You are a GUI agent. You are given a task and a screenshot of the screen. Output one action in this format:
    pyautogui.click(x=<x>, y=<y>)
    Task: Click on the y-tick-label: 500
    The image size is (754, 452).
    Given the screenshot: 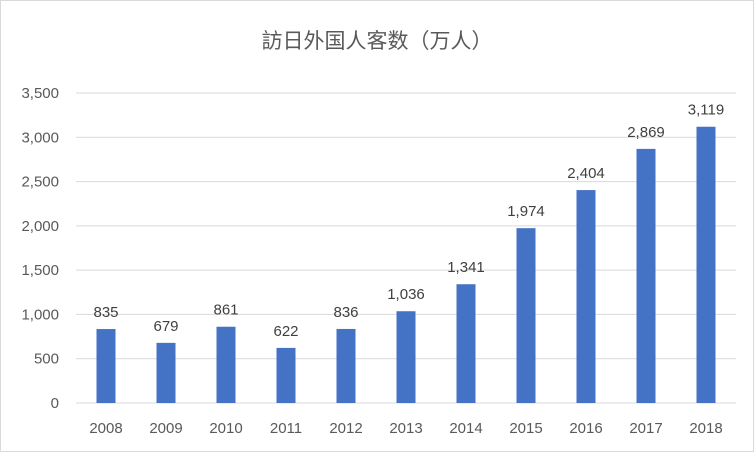 What is the action you would take?
    pyautogui.click(x=46, y=359)
    